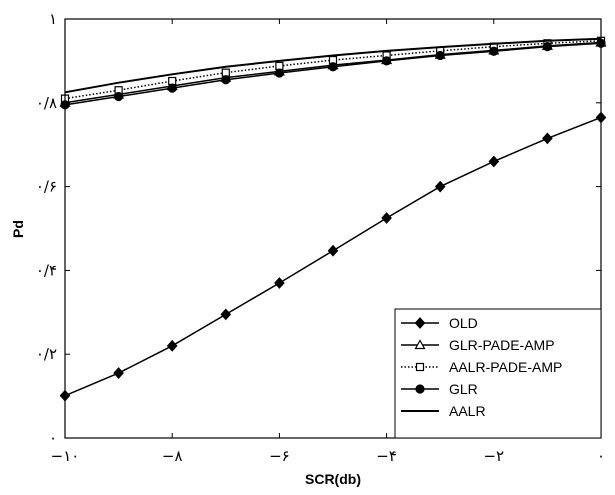  I want to click on series-aalr, so click(333, 65).